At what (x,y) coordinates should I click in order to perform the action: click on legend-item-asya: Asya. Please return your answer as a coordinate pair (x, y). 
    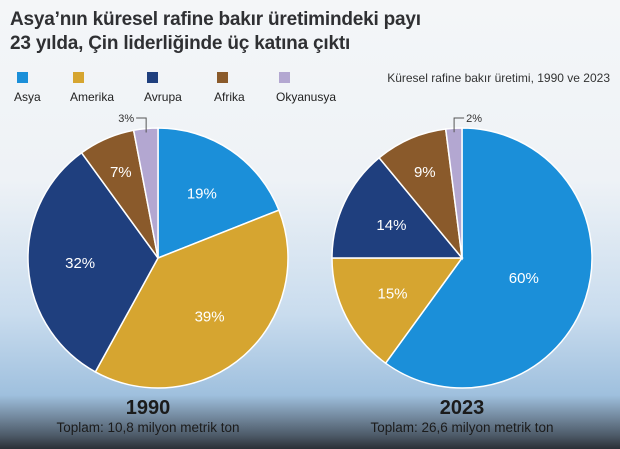
    Looking at the image, I should click on (27, 88).